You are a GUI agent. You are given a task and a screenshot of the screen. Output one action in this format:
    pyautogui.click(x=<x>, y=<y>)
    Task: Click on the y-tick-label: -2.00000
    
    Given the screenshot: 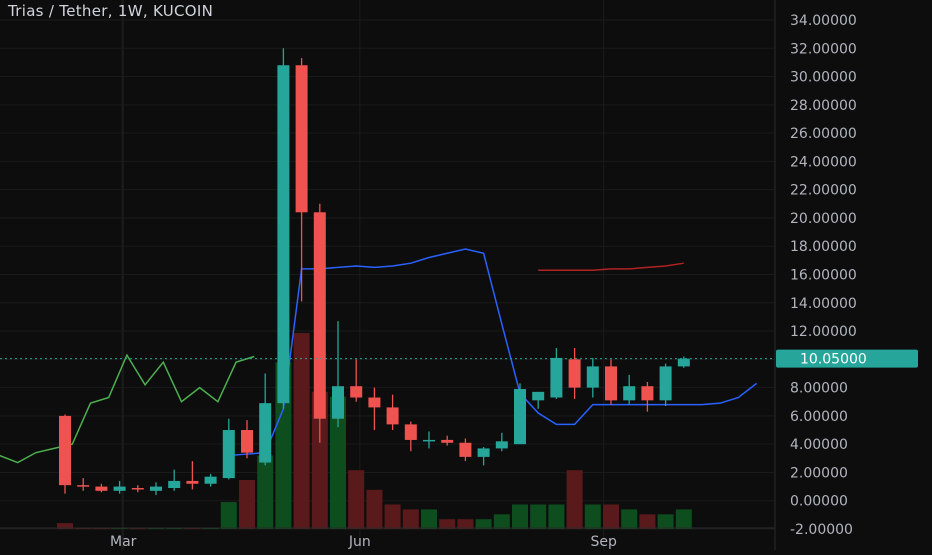 What is the action you would take?
    pyautogui.click(x=821, y=530)
    